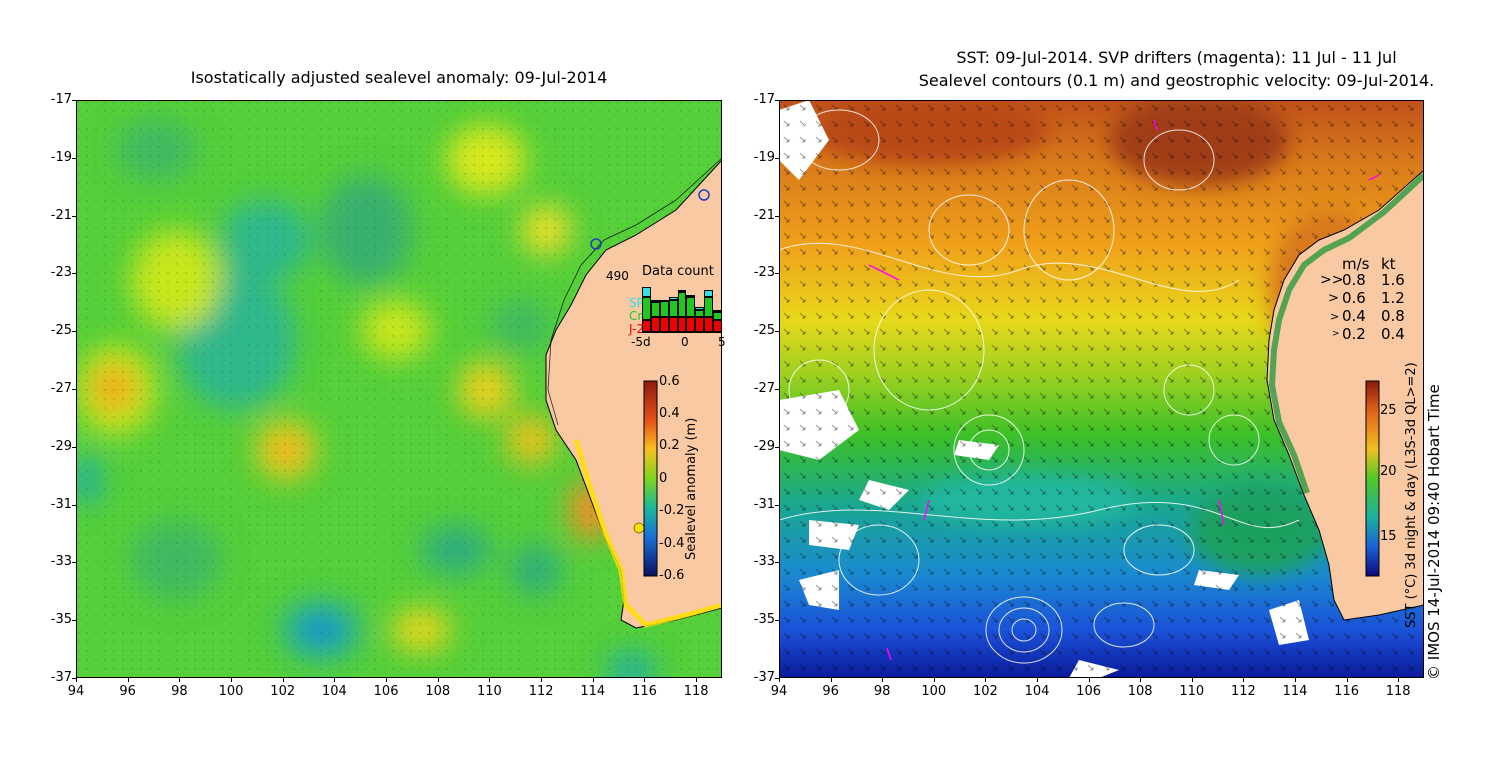  Describe the element at coordinates (672, 543) in the screenshot. I see `cb-tick: -0.4` at that location.